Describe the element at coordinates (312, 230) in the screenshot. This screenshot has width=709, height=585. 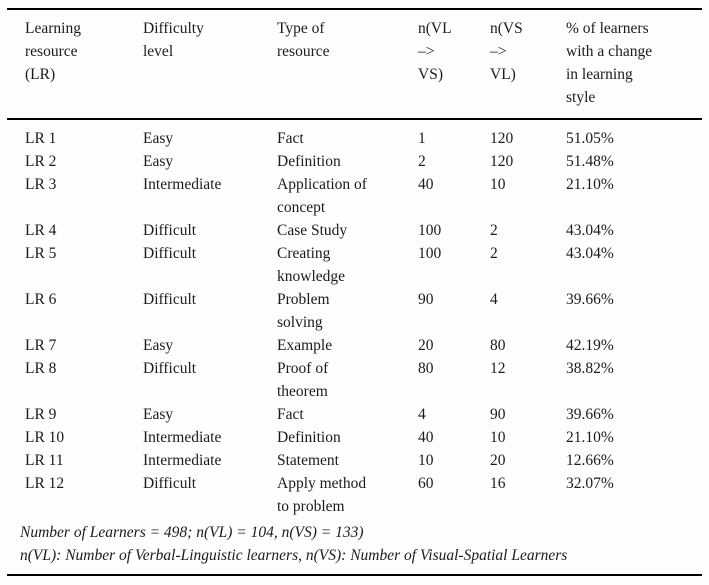
I see `cell-type: Case Study` at that location.